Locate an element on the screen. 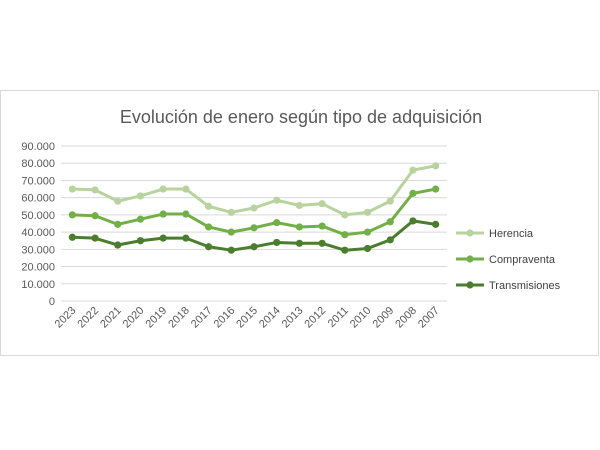 Image resolution: width=600 pixels, height=450 pixels. x-tick-label: 2020 is located at coordinates (134, 318).